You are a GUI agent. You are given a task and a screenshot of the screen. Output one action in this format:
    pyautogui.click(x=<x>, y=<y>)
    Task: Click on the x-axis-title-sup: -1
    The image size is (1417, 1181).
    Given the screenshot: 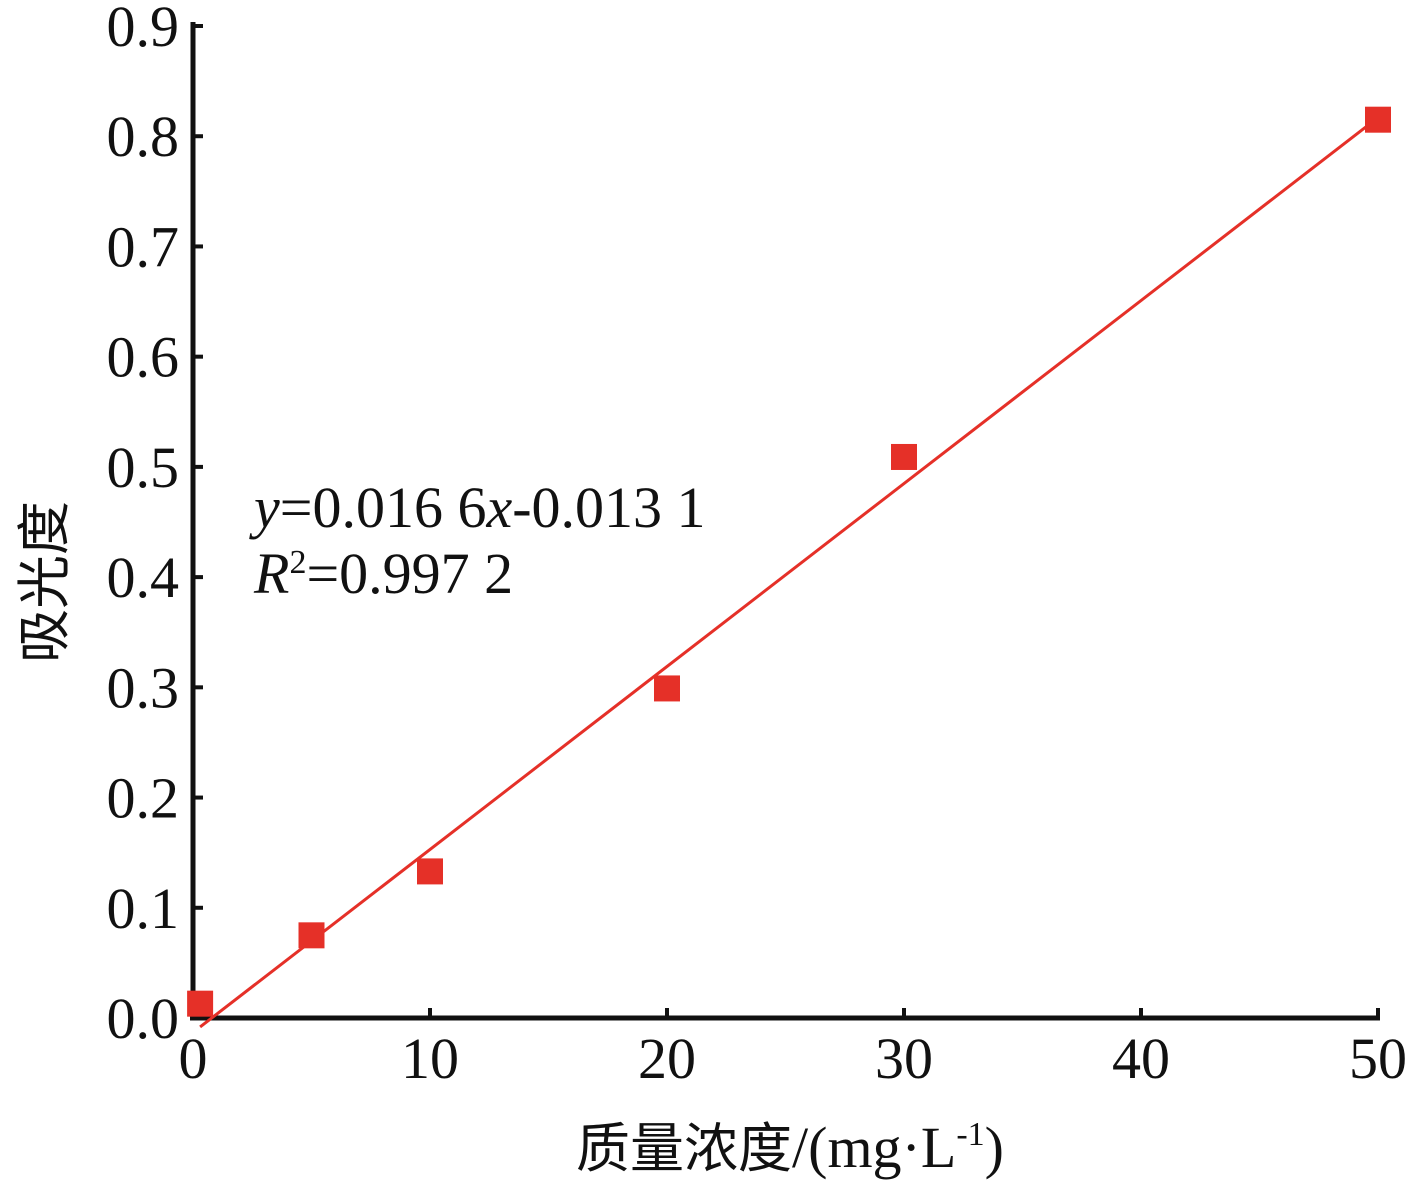 What is the action you would take?
    pyautogui.click(x=970, y=1134)
    